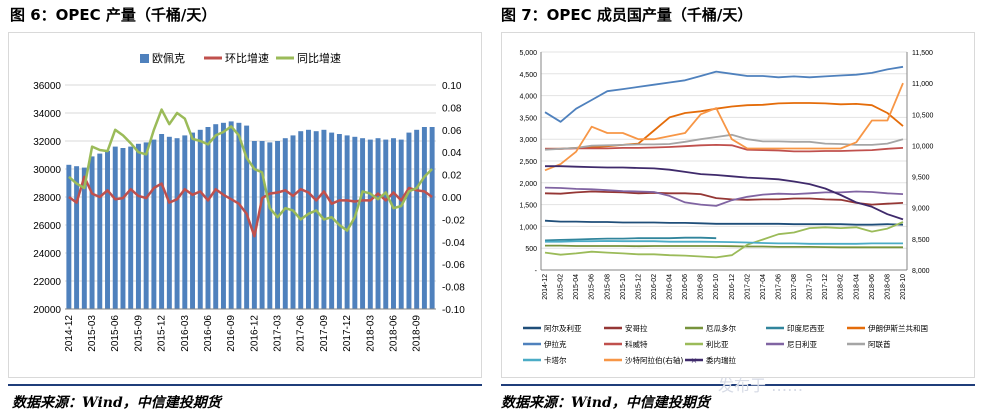 The width and height of the screenshot is (983, 413). I want to click on y2-tick-label: 8,500, so click(921, 240).